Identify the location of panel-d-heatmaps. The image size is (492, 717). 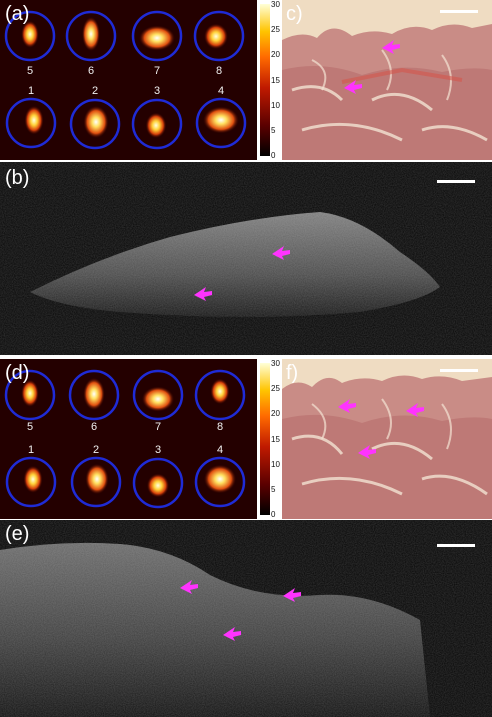
(125, 439).